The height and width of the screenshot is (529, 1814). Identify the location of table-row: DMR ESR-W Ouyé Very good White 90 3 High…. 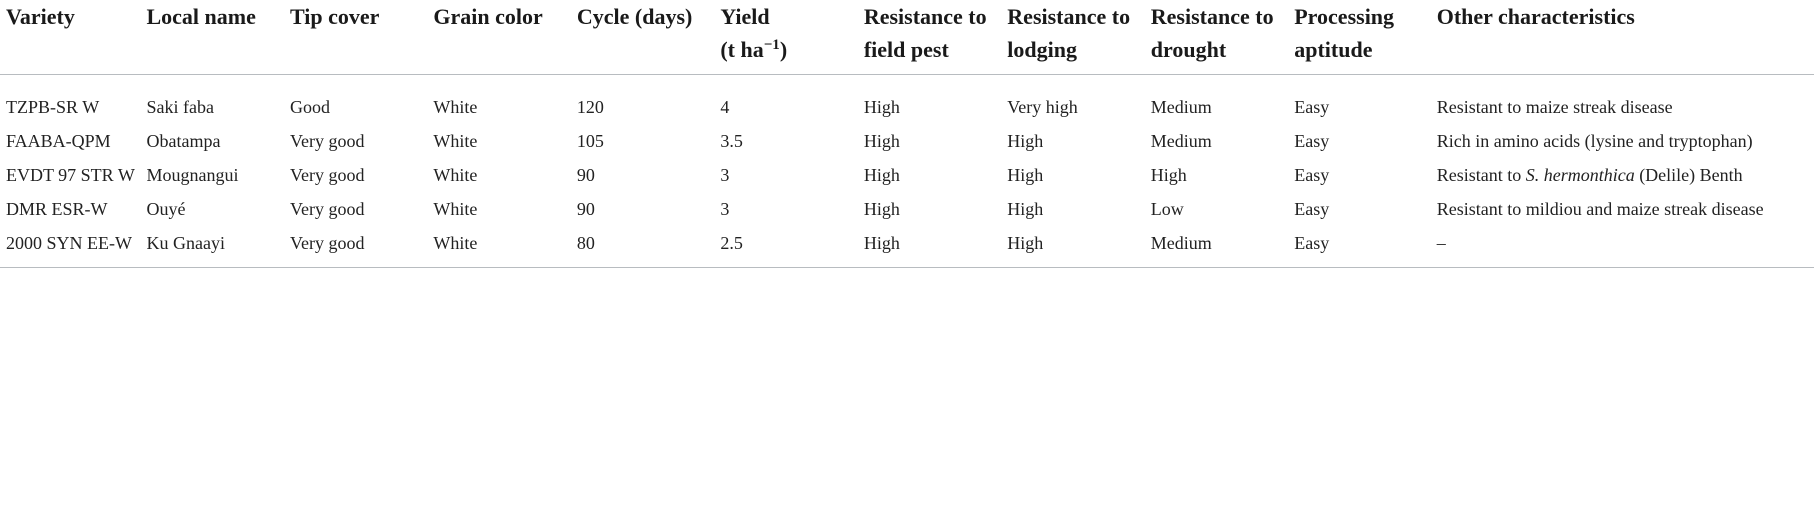
(907, 209).